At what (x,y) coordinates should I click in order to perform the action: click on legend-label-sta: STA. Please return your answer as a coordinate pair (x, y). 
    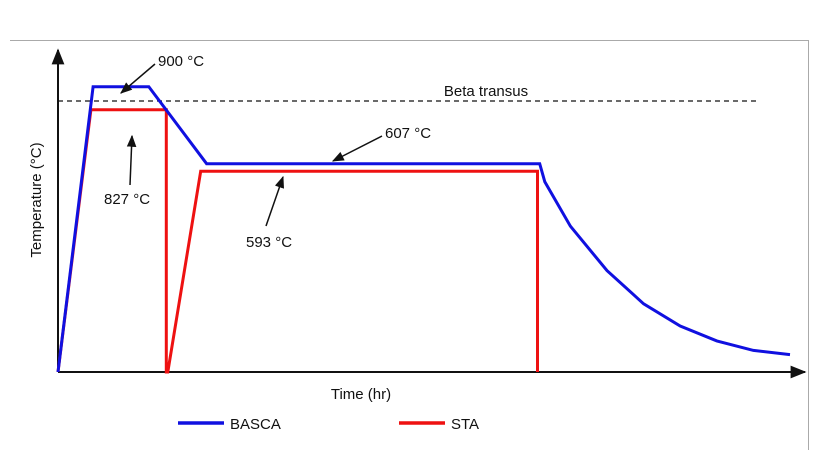
    Looking at the image, I should click on (465, 424).